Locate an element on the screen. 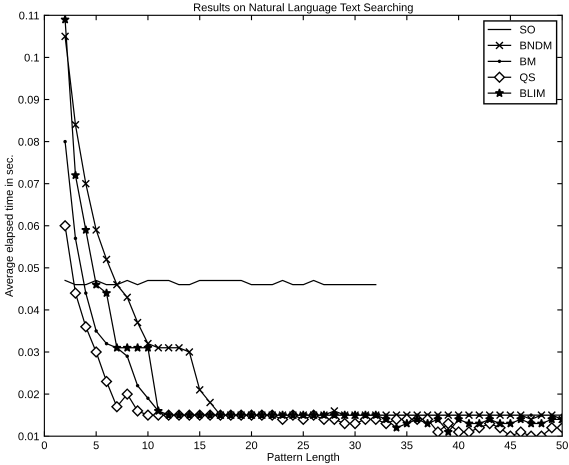 The image size is (569, 465). y-axis-title: Average elapsed time in sec. is located at coordinates (10, 226).